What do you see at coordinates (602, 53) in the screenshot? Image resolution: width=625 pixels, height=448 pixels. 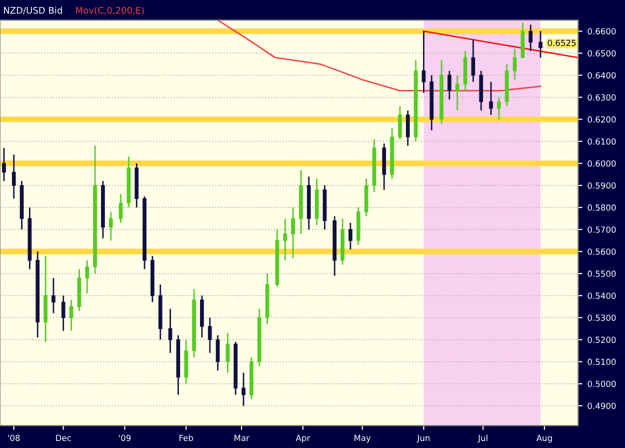 I see `y-tick-label: 0.6500` at bounding box center [602, 53].